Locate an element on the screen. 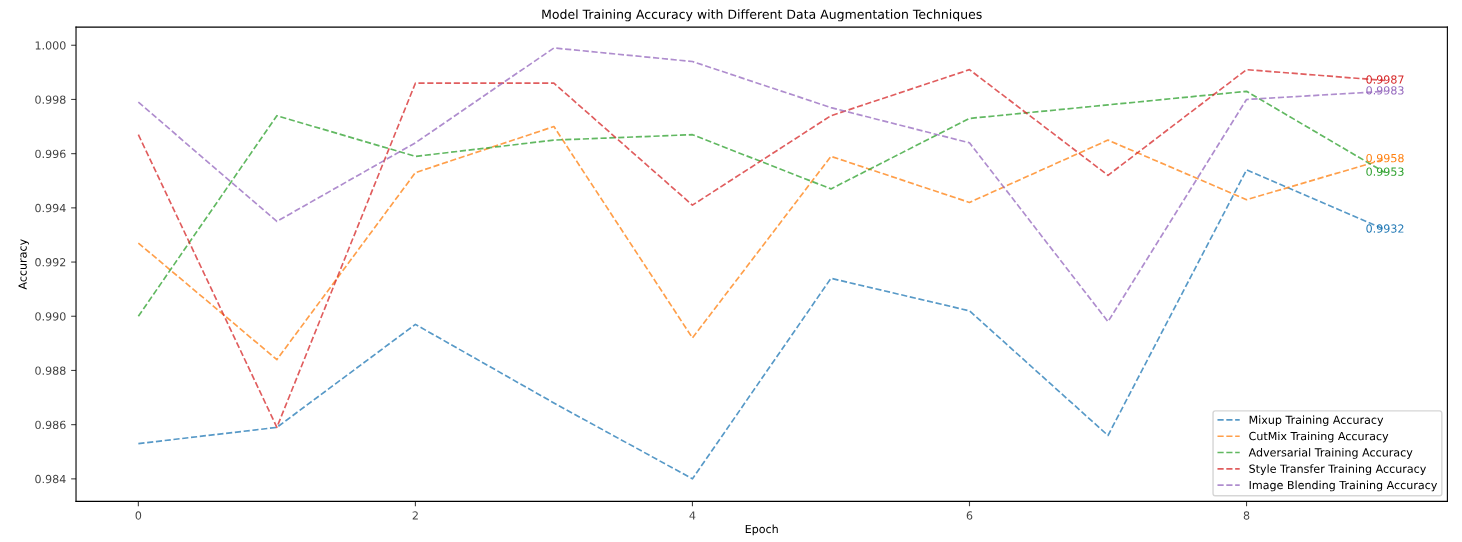  y-tick-label: 0.984 is located at coordinates (50, 479).